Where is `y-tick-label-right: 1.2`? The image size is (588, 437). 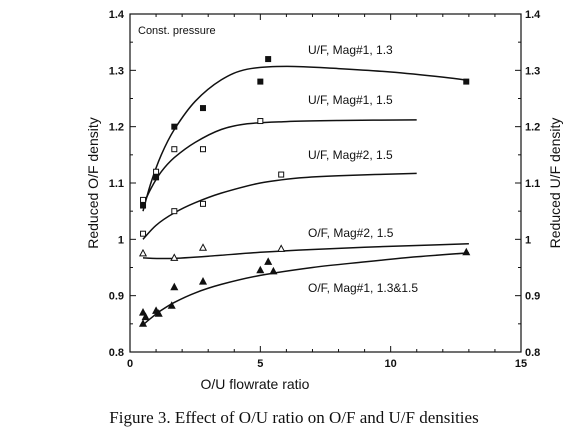 y-tick-label-right: 1.2 is located at coordinates (532, 128).